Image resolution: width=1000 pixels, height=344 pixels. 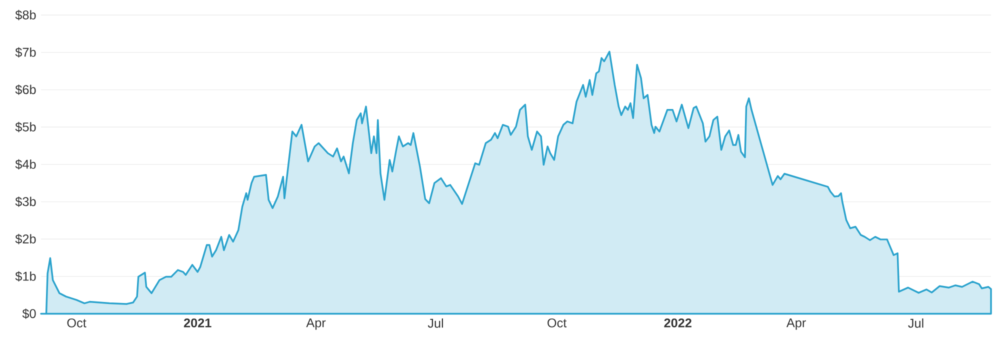 What do you see at coordinates (25, 15) in the screenshot?
I see `y-tick-label: $8b` at bounding box center [25, 15].